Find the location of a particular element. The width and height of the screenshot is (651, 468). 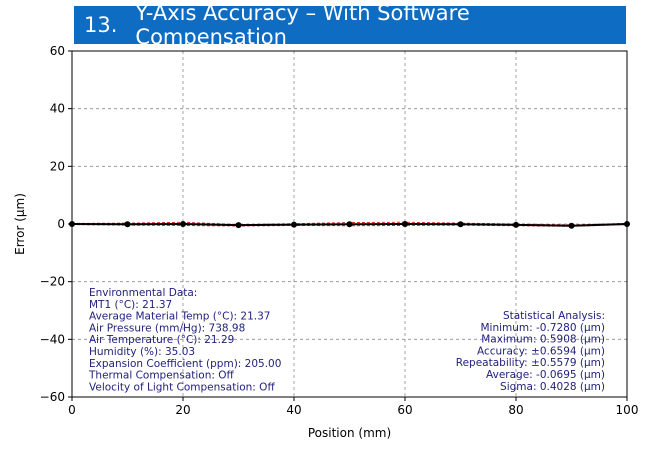

environmental-data-line: Environmental Data: is located at coordinates (143, 293).